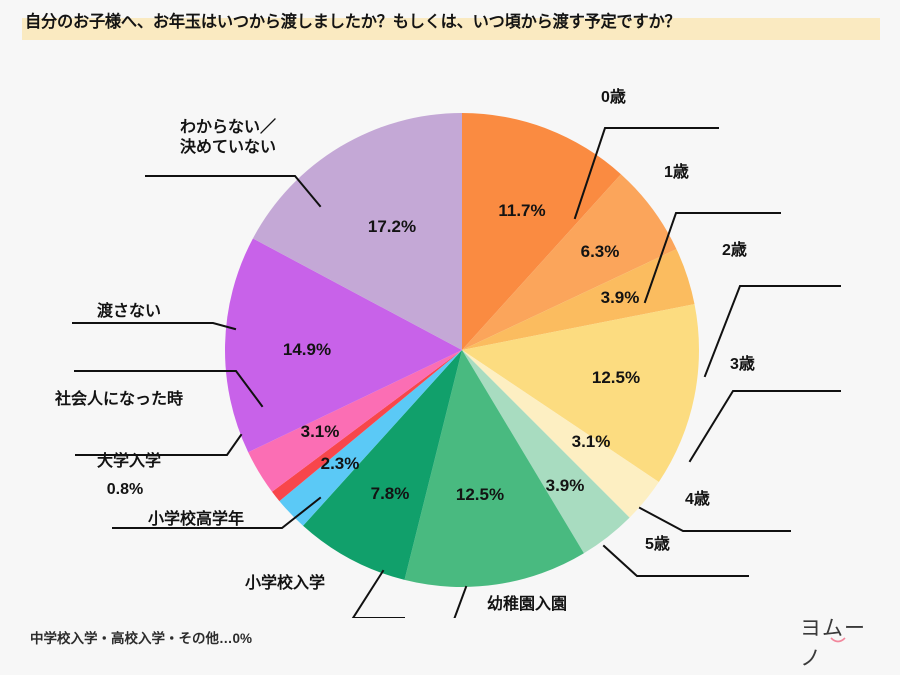 The height and width of the screenshot is (675, 900). What do you see at coordinates (129, 461) in the screenshot?
I see `label-university: 大学入学` at bounding box center [129, 461].